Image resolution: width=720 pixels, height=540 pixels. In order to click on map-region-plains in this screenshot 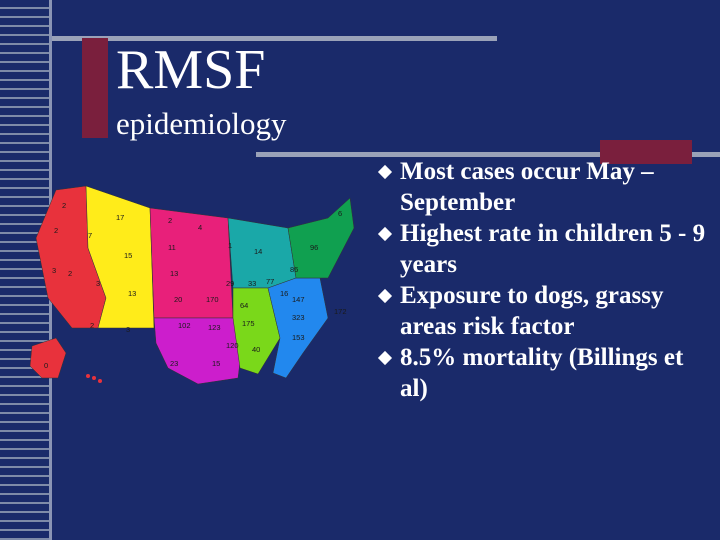, I will do `click(191, 263)`.